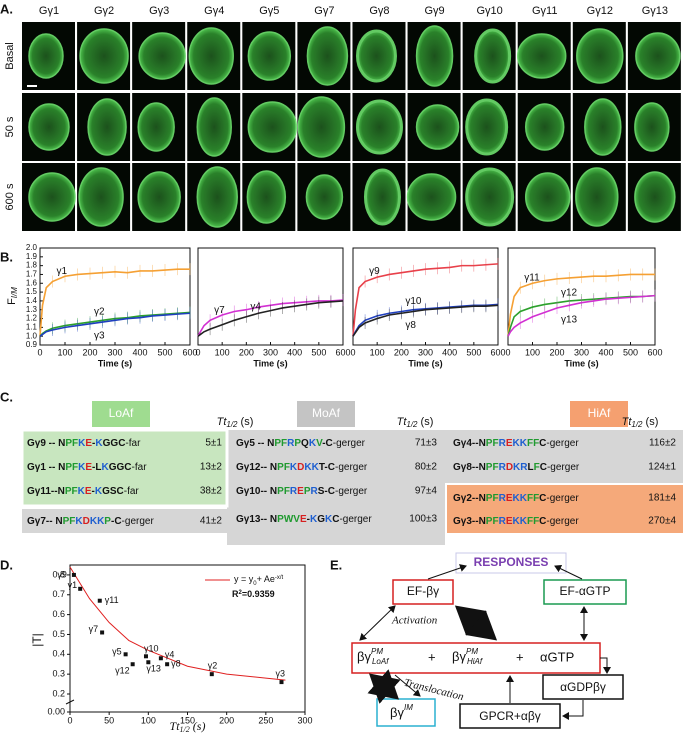 The height and width of the screenshot is (737, 683). Describe the element at coordinates (413, 301) in the screenshot. I see `legend-label: γ10` at that location.